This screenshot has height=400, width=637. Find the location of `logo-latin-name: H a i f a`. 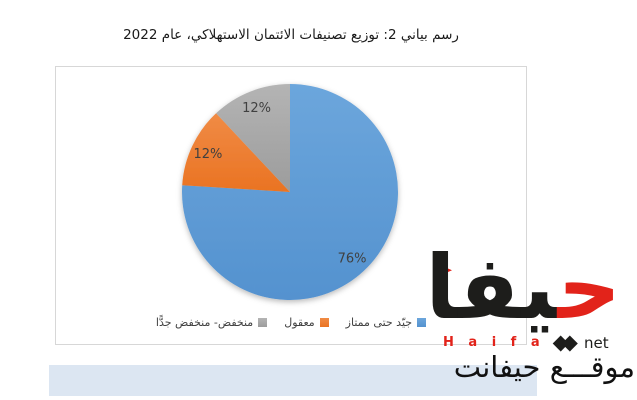

logo-latin-name: H a i f a is located at coordinates (494, 342).